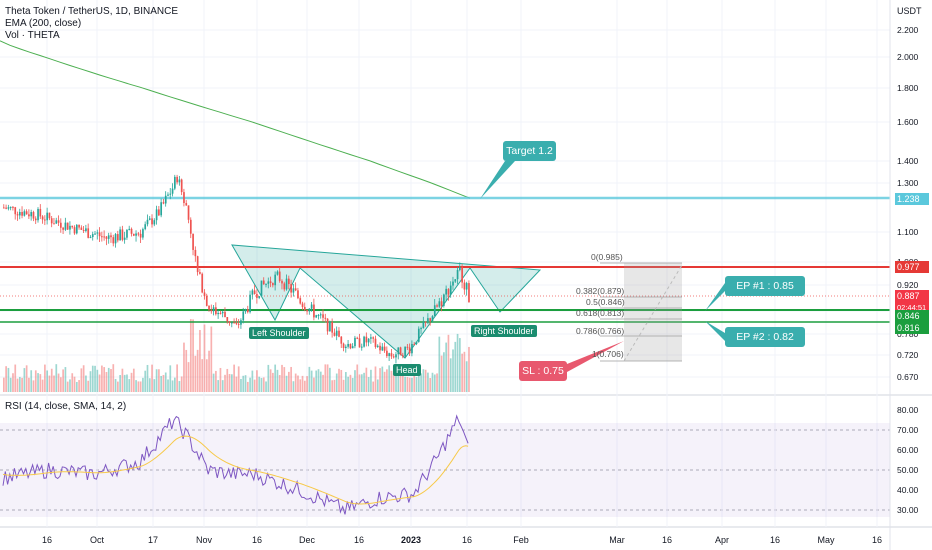 This screenshot has width=932, height=550. What do you see at coordinates (235, 464) in the screenshot?
I see `rsi-line` at bounding box center [235, 464].